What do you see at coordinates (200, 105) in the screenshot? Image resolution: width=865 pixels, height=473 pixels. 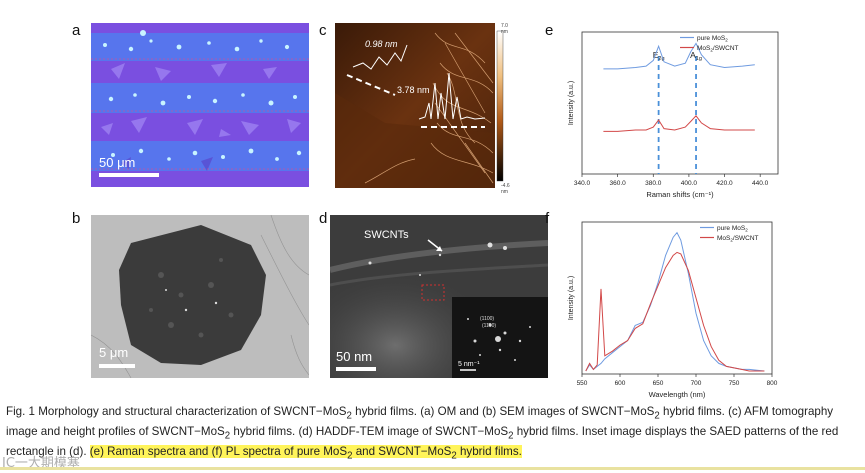 I see `om-image: 50 μm` at bounding box center [200, 105].